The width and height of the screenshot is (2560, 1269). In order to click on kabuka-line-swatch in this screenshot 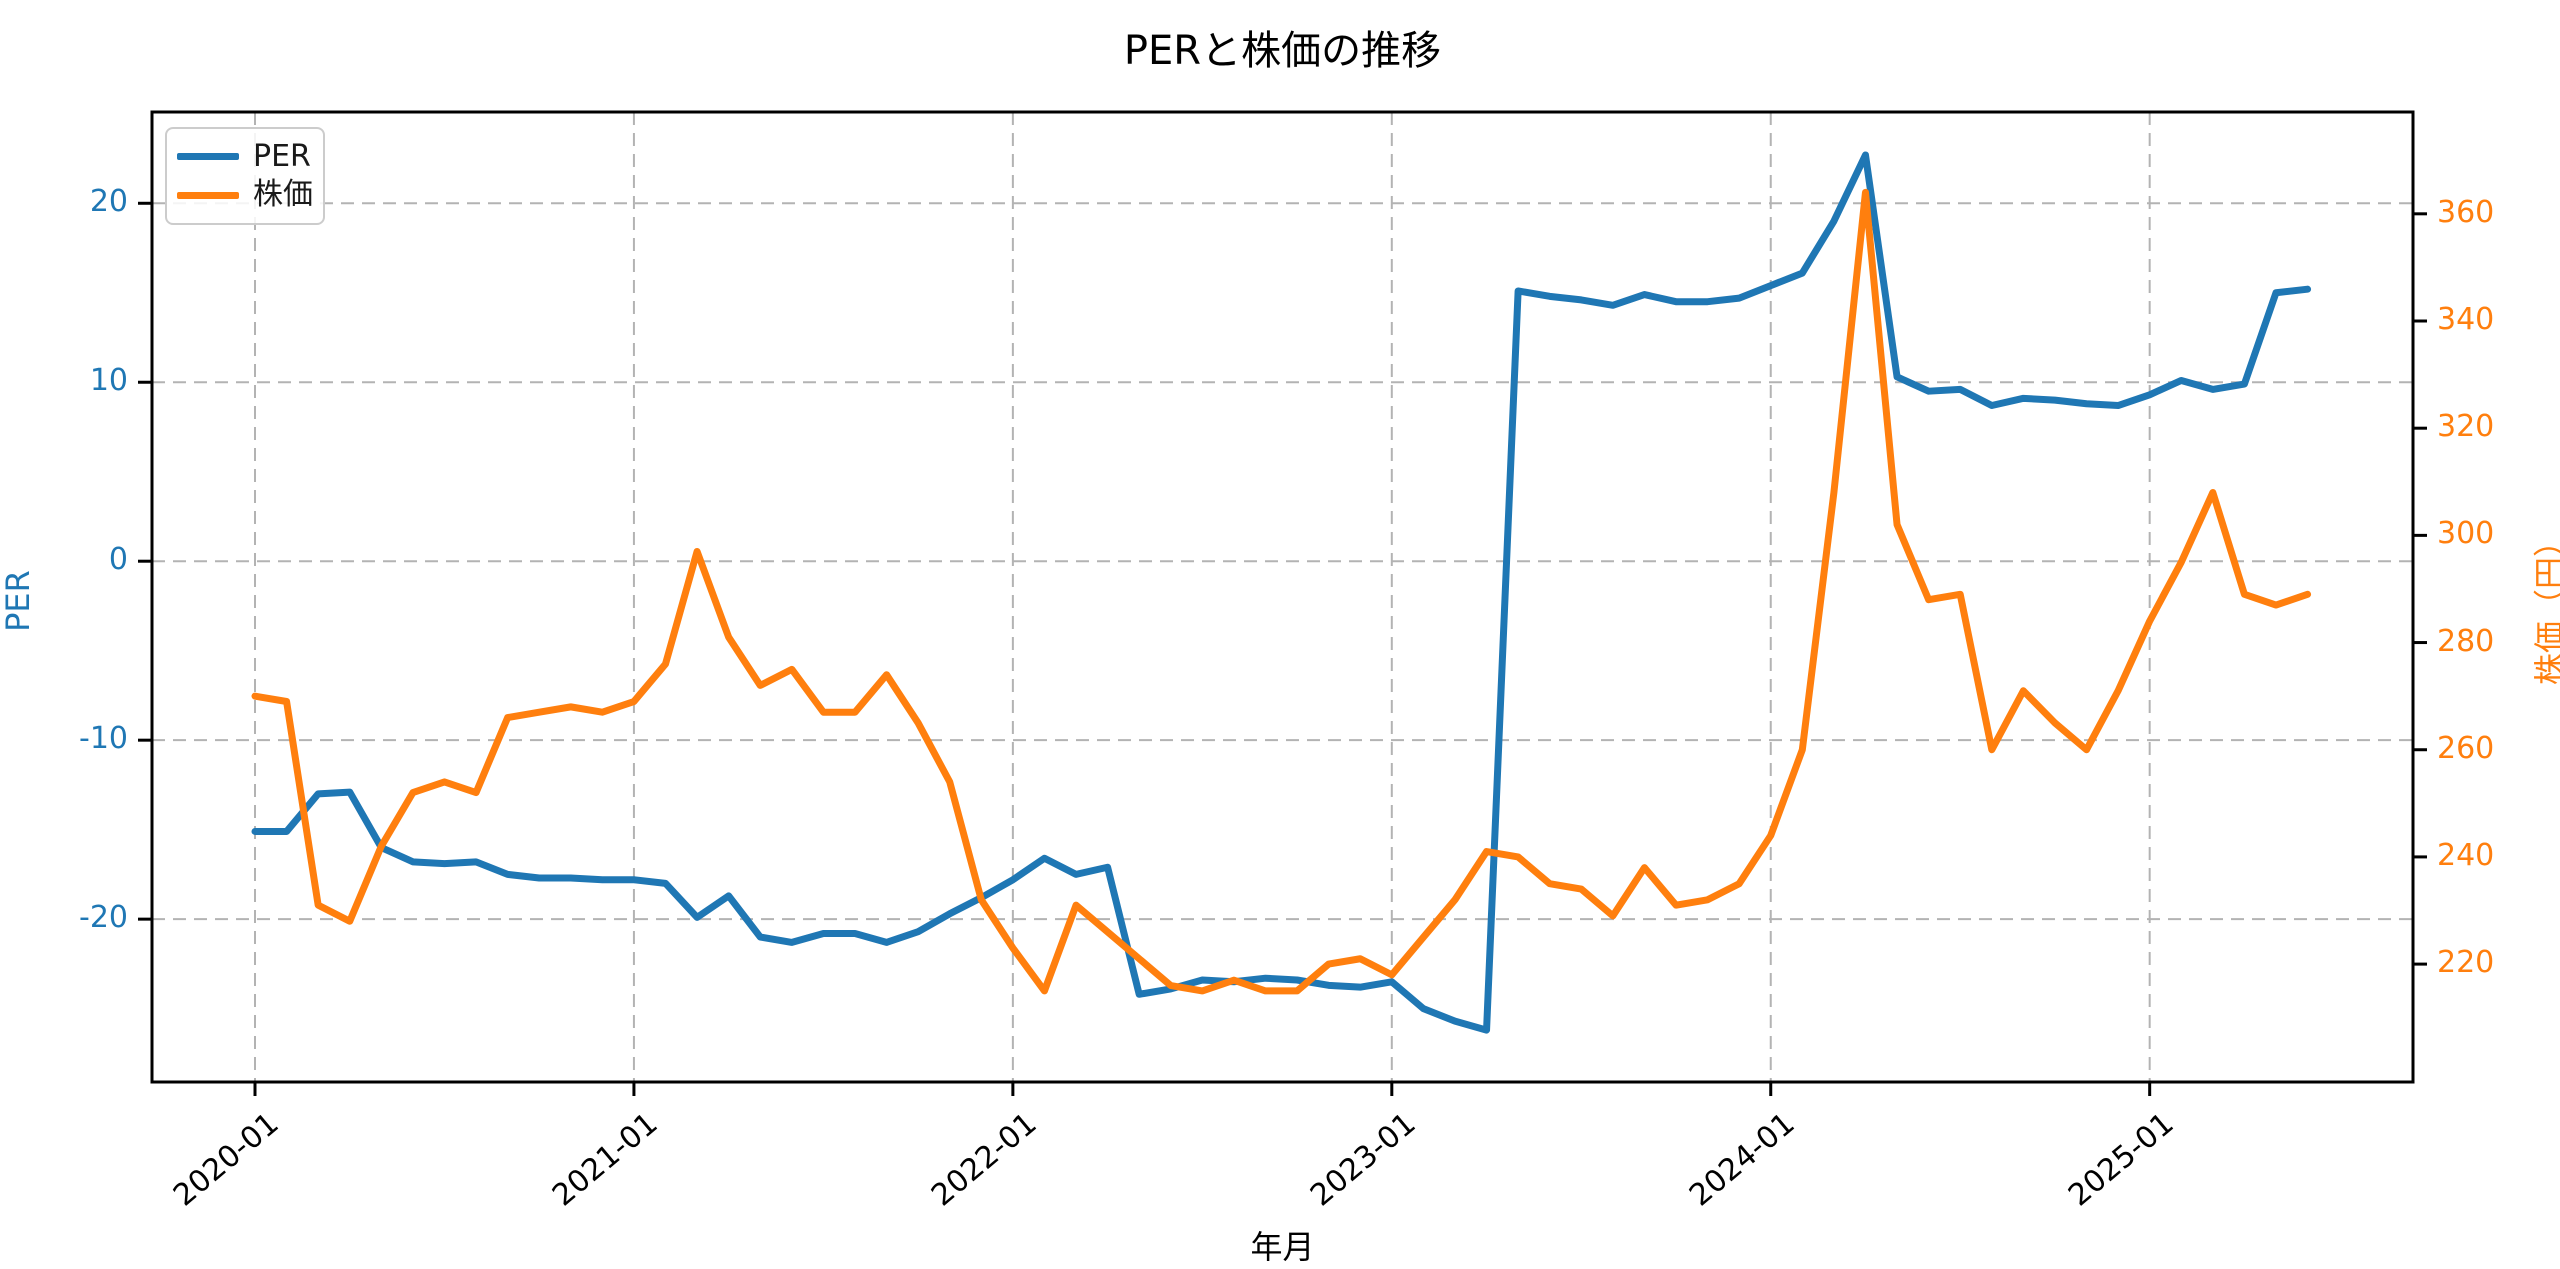, I will do `click(208, 195)`.